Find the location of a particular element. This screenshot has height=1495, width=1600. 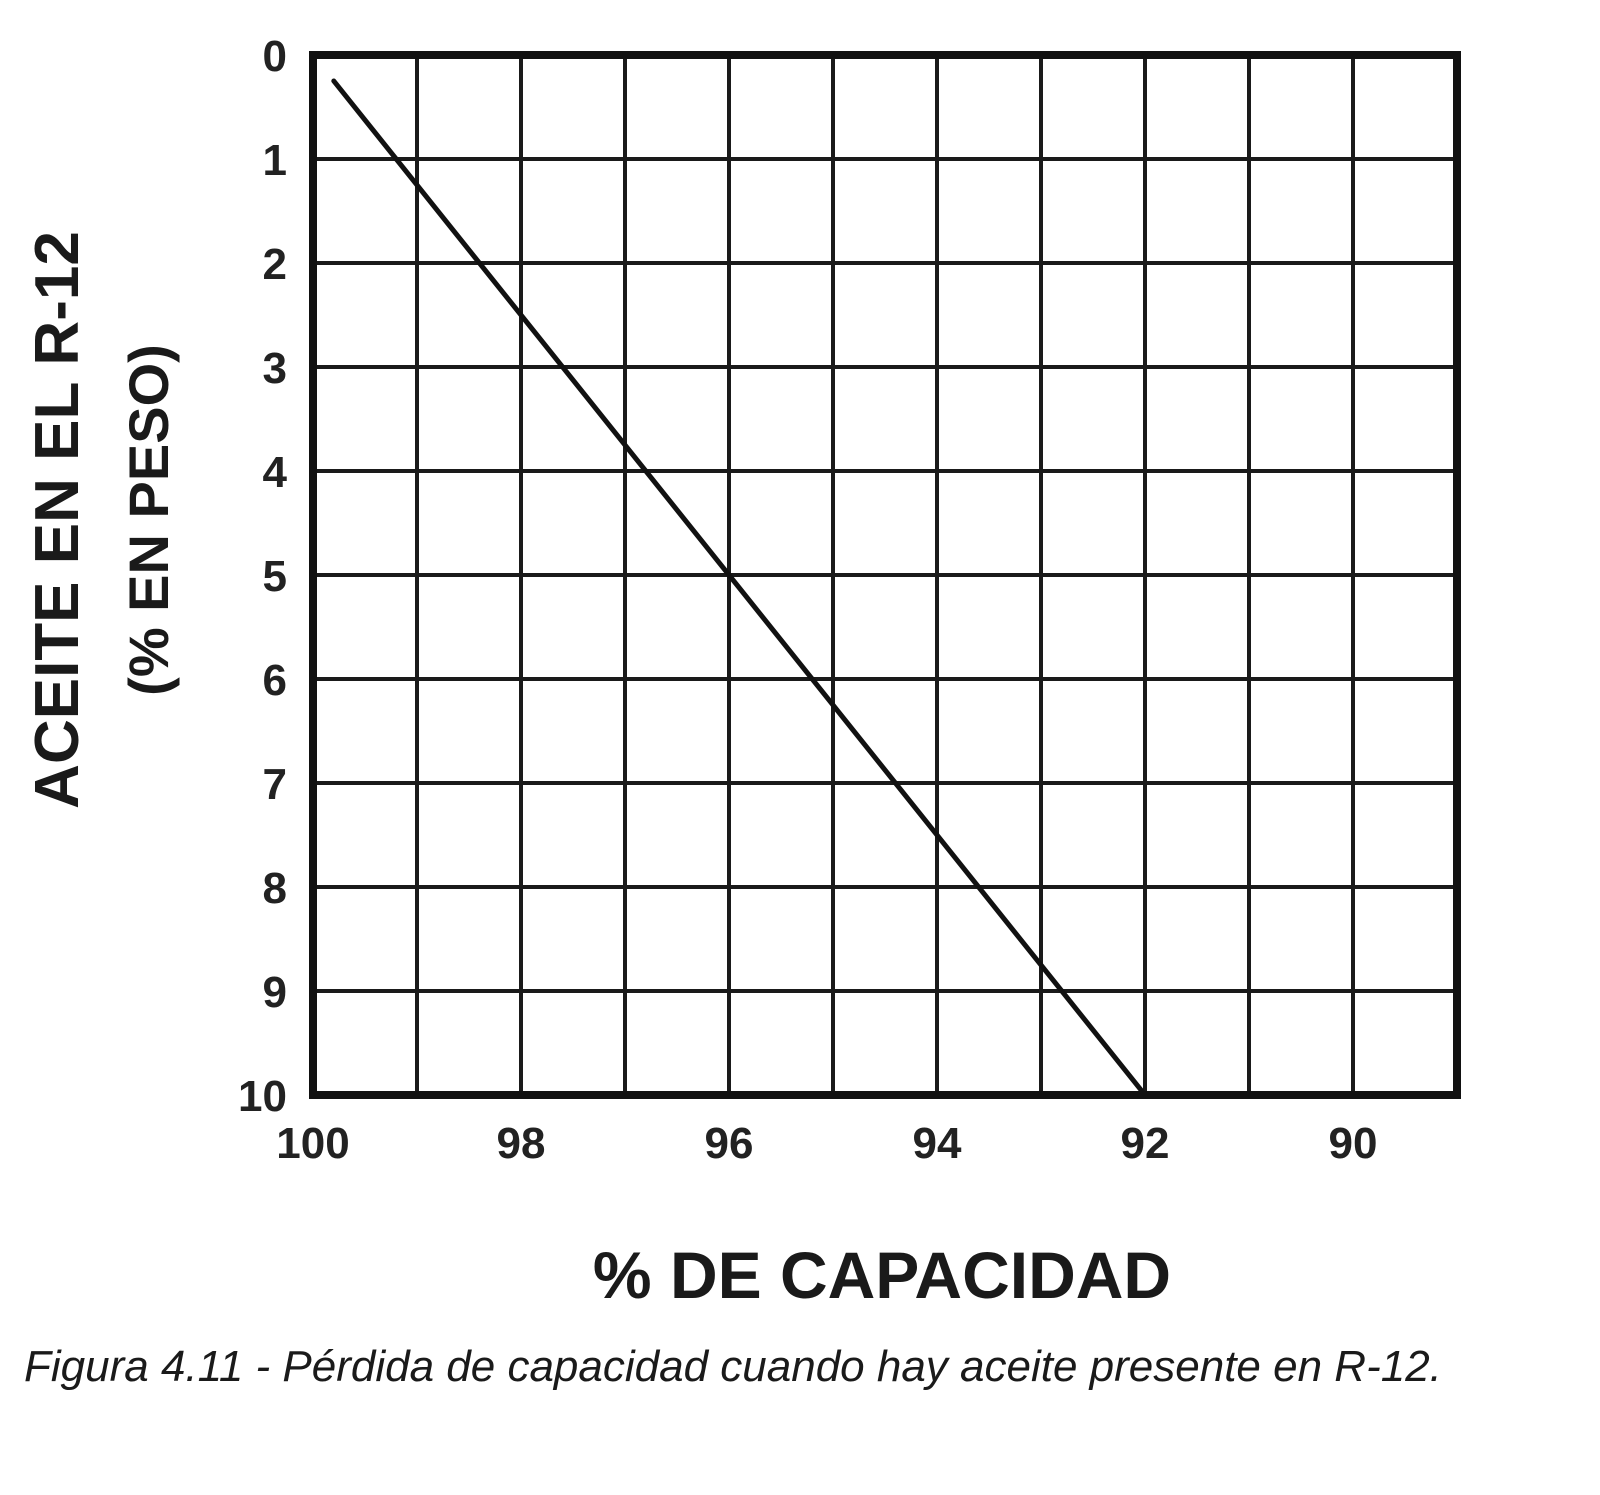

x-tick-label: 94 is located at coordinates (937, 1143).